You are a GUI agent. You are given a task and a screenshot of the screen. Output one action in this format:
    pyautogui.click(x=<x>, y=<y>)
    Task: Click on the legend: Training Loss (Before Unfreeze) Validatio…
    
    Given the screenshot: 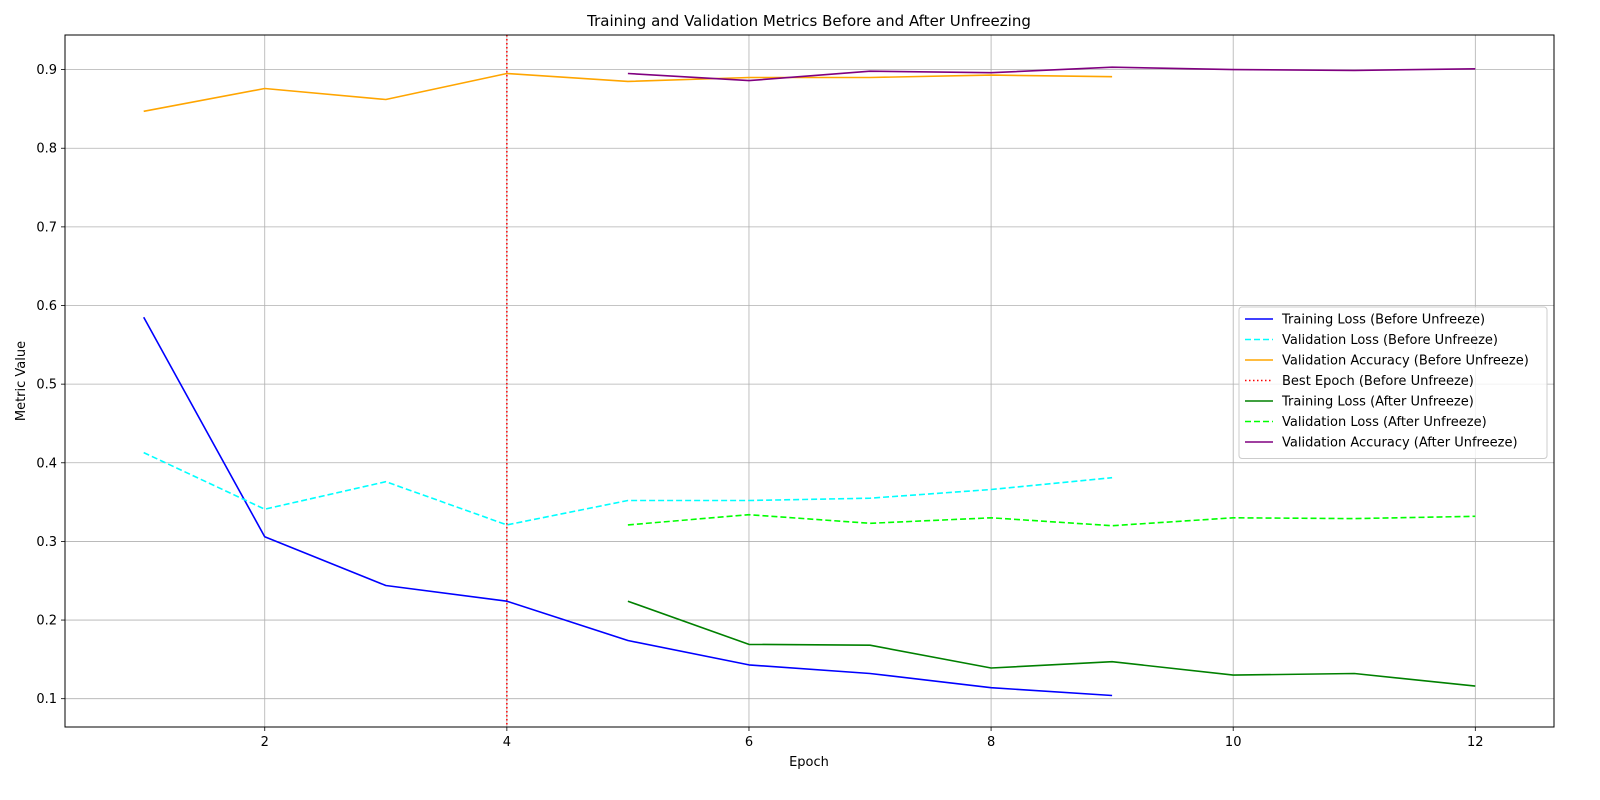 What is the action you would take?
    pyautogui.click(x=1393, y=382)
    